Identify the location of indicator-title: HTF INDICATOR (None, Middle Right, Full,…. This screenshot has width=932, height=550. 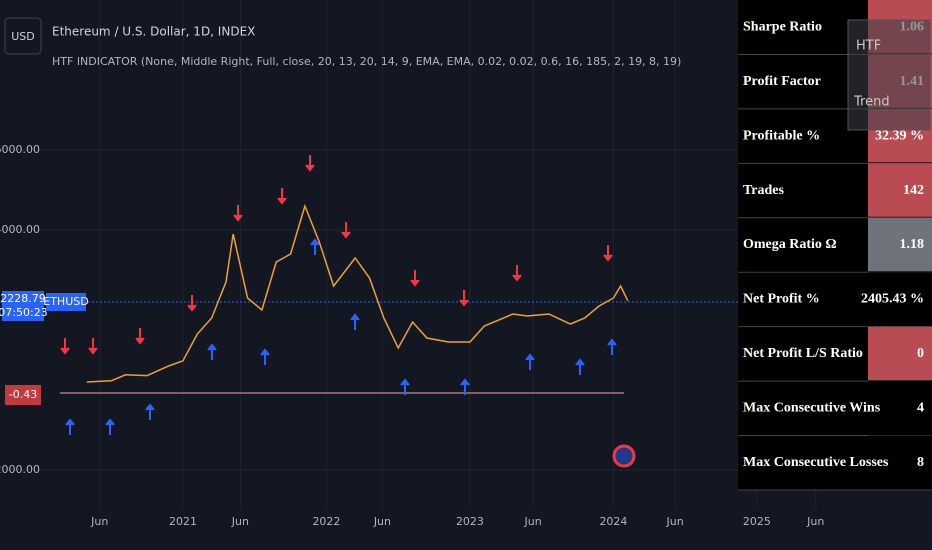
(366, 61).